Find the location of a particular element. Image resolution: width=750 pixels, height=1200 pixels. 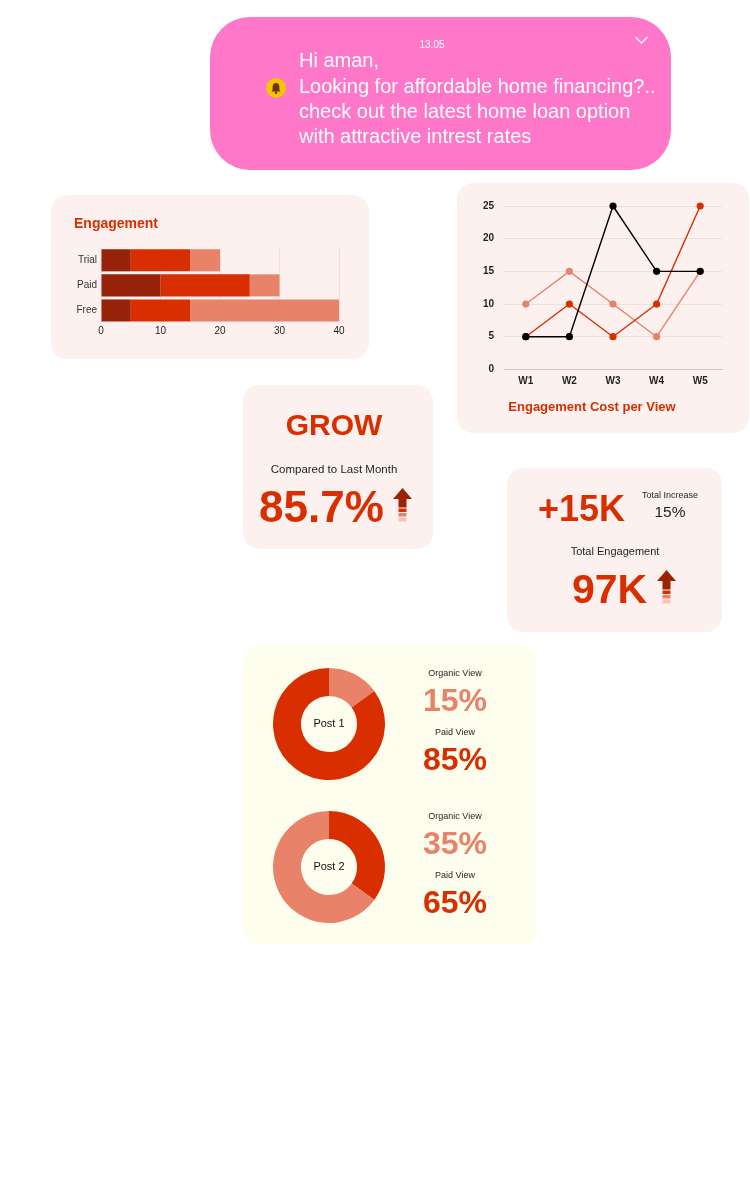

text: check out the latest home loan option is located at coordinates (465, 111).